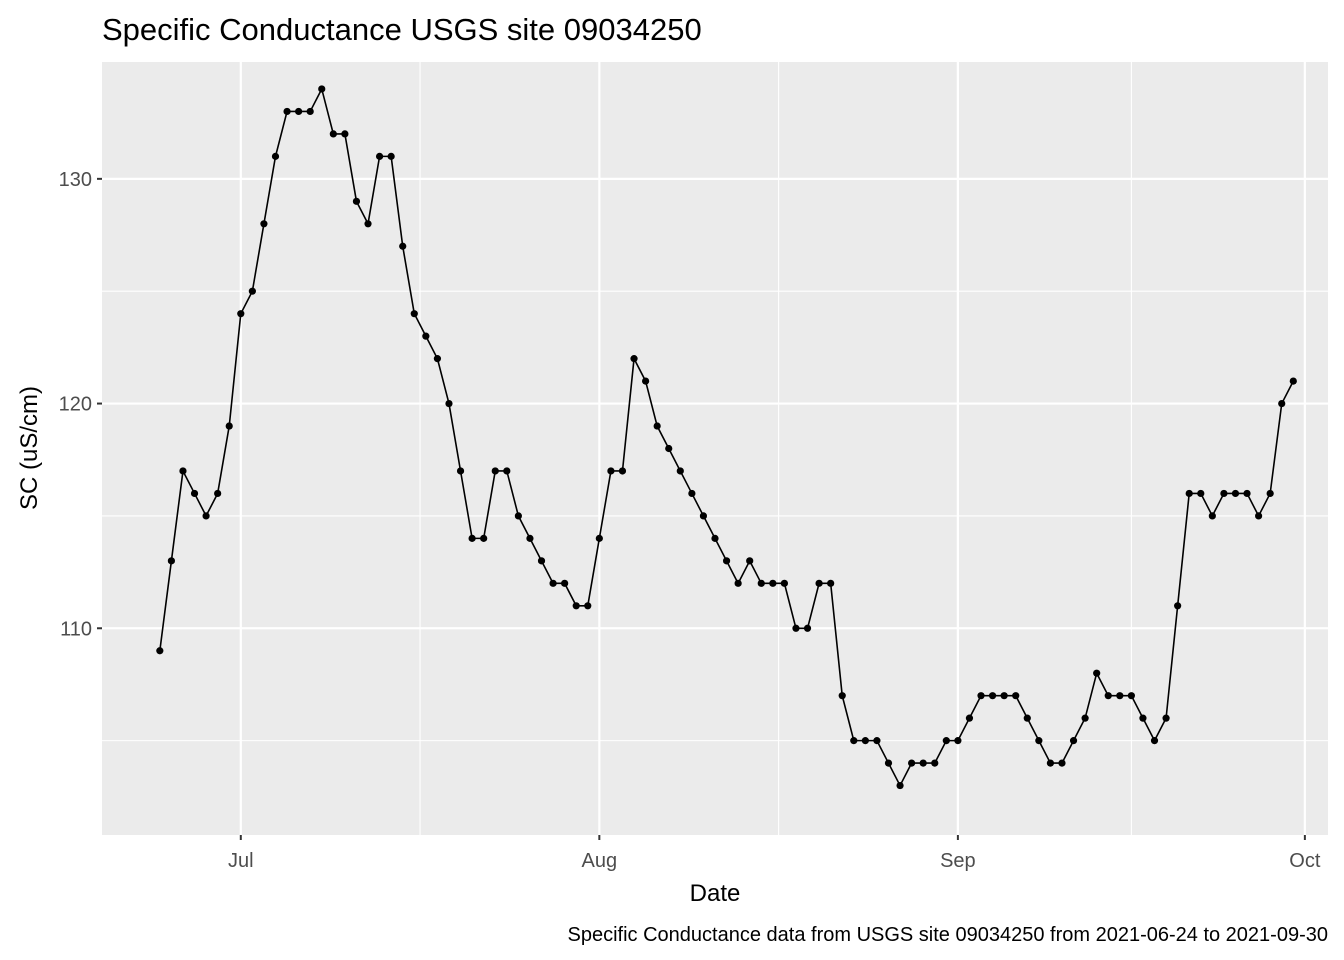  I want to click on x-axis-title: Date, so click(715, 893).